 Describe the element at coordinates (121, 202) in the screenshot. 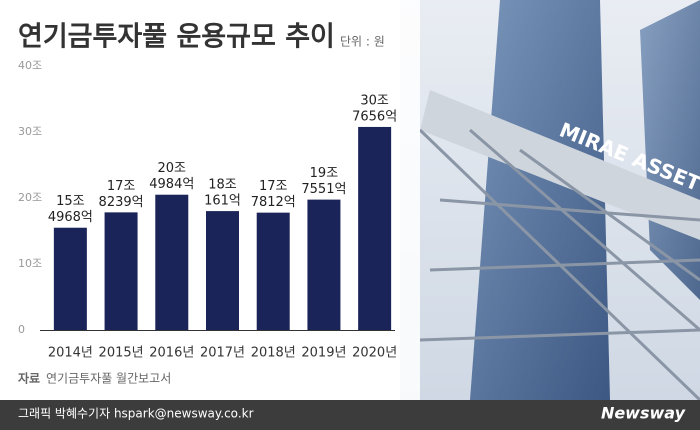

I see `value-label: 8239억` at that location.